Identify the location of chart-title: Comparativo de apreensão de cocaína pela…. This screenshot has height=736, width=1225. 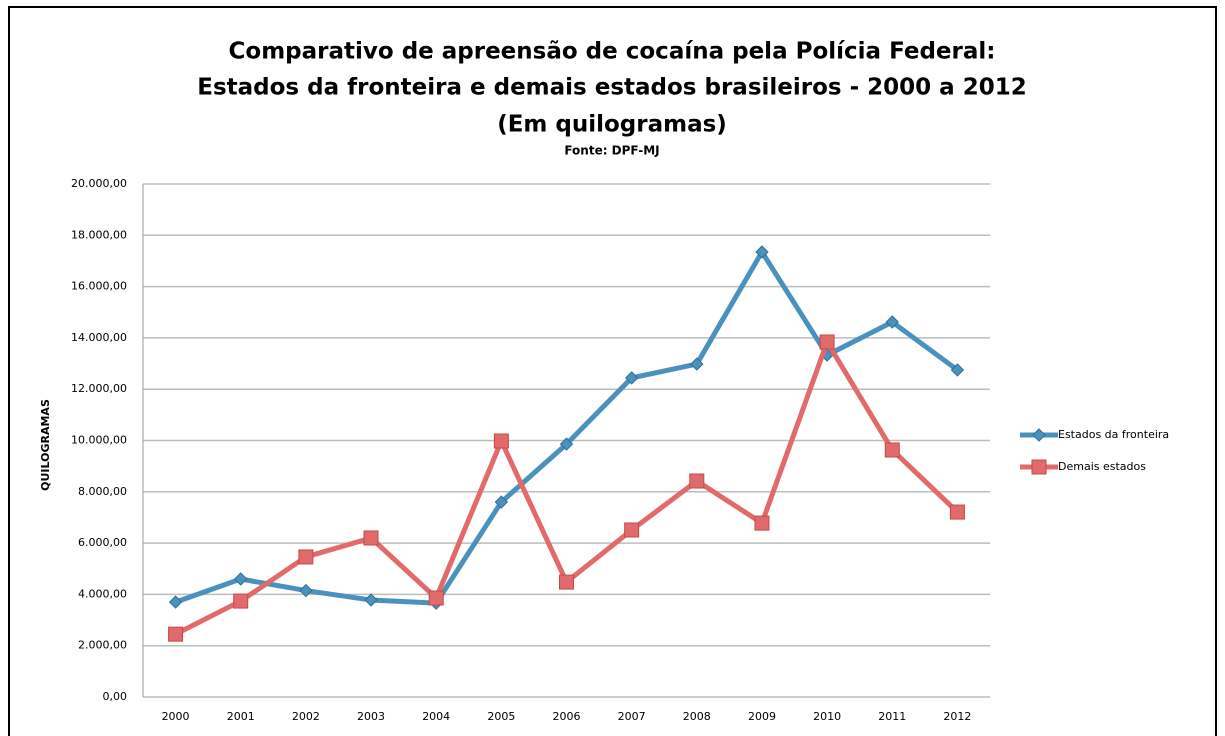
(612, 52).